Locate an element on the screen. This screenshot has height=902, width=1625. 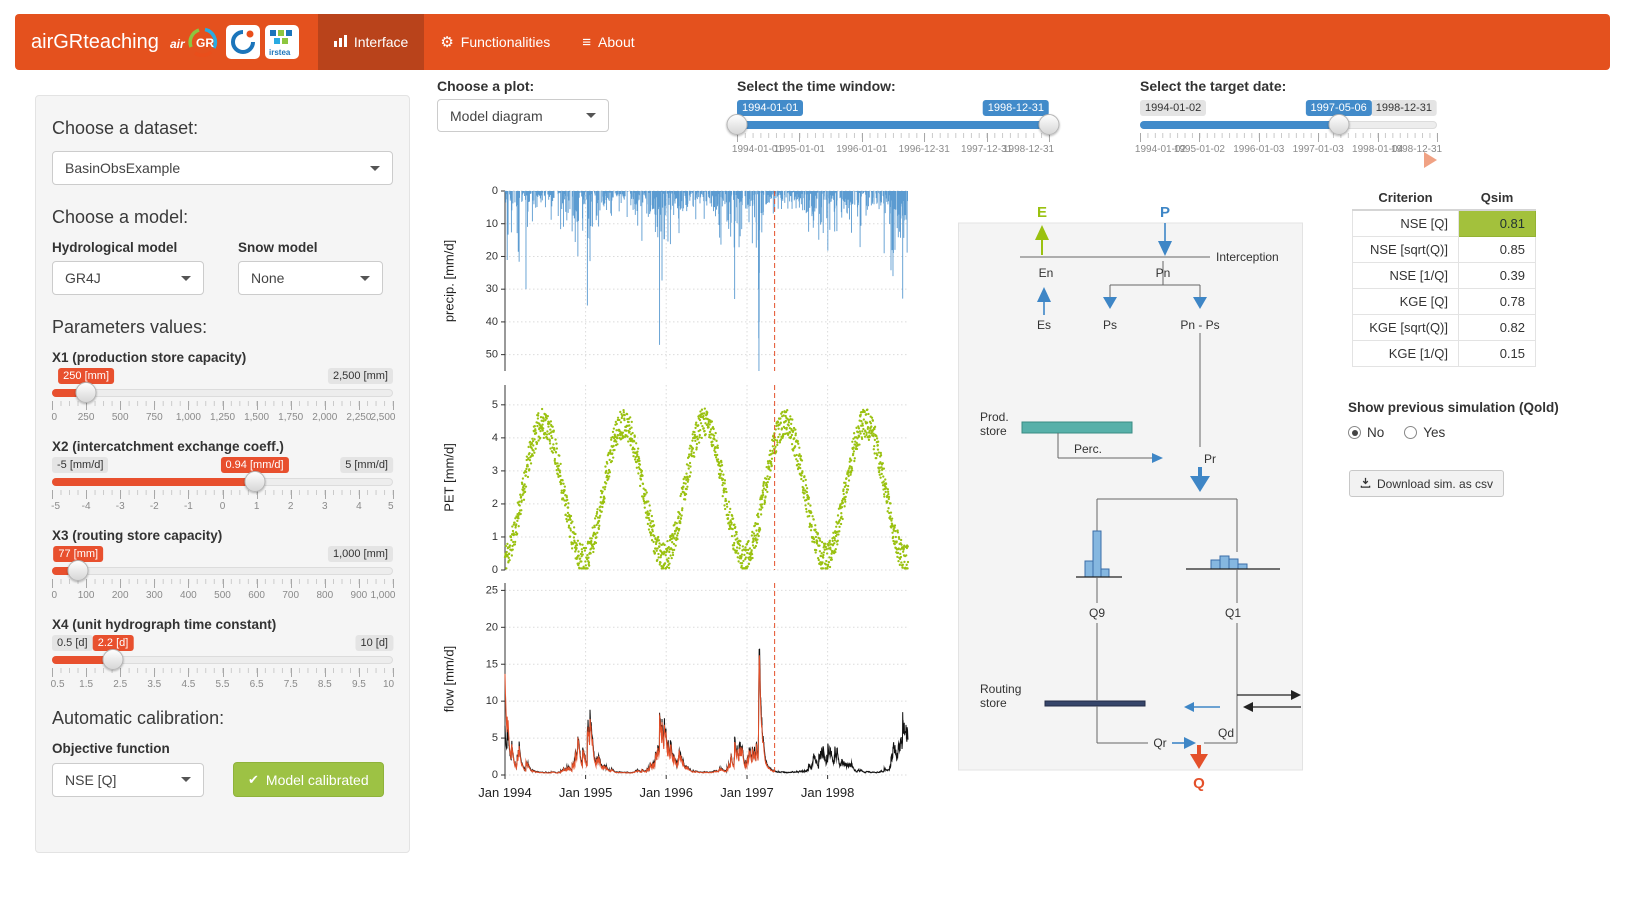
slider-scale-label: 2,250 is located at coordinates (359, 417).